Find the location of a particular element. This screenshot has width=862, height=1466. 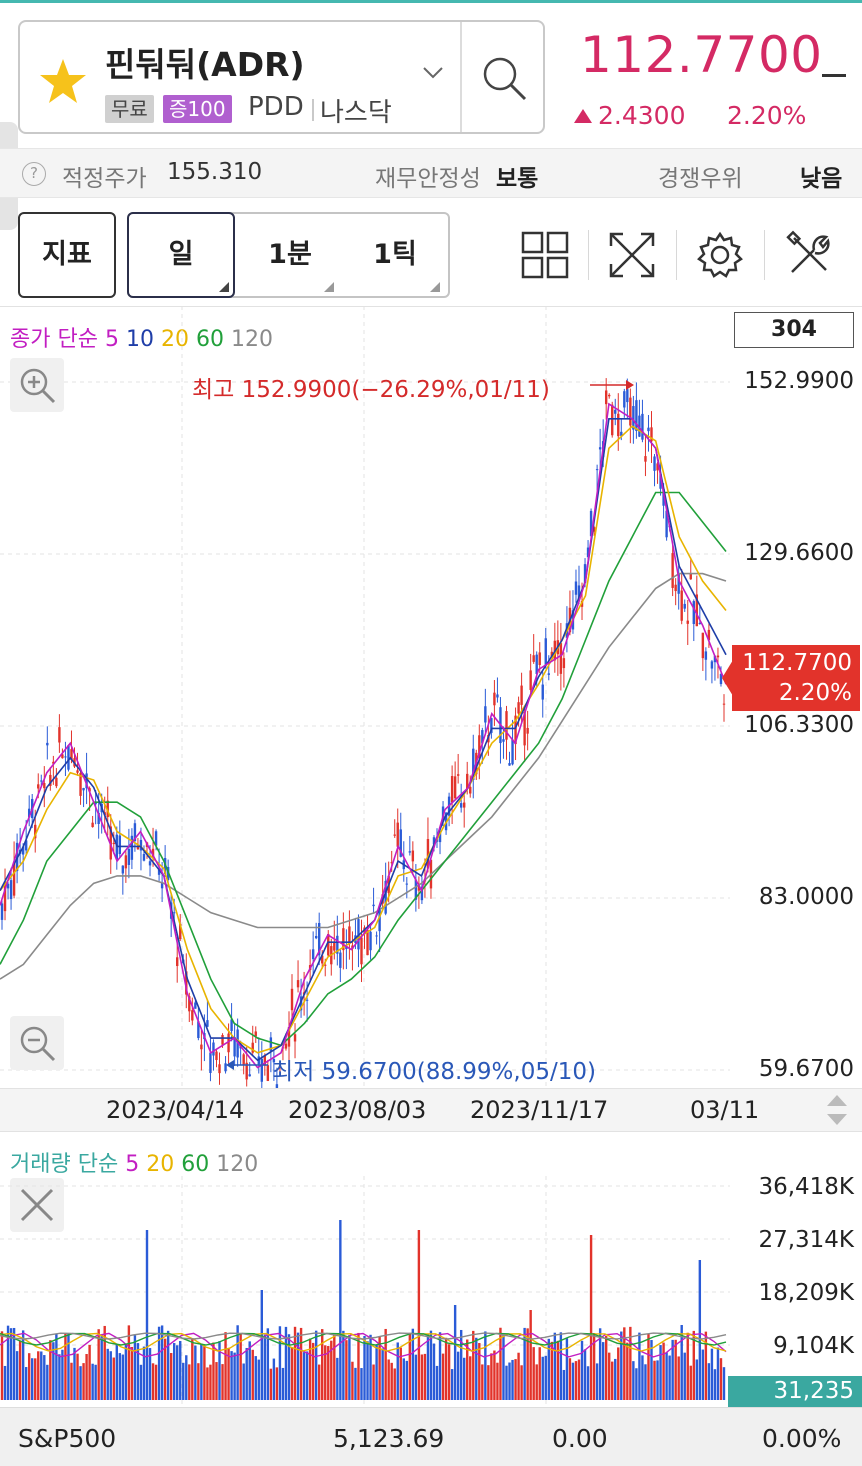

volume-ma-legend: 거래량 단순 5 20 60 120 is located at coordinates (134, 1162).